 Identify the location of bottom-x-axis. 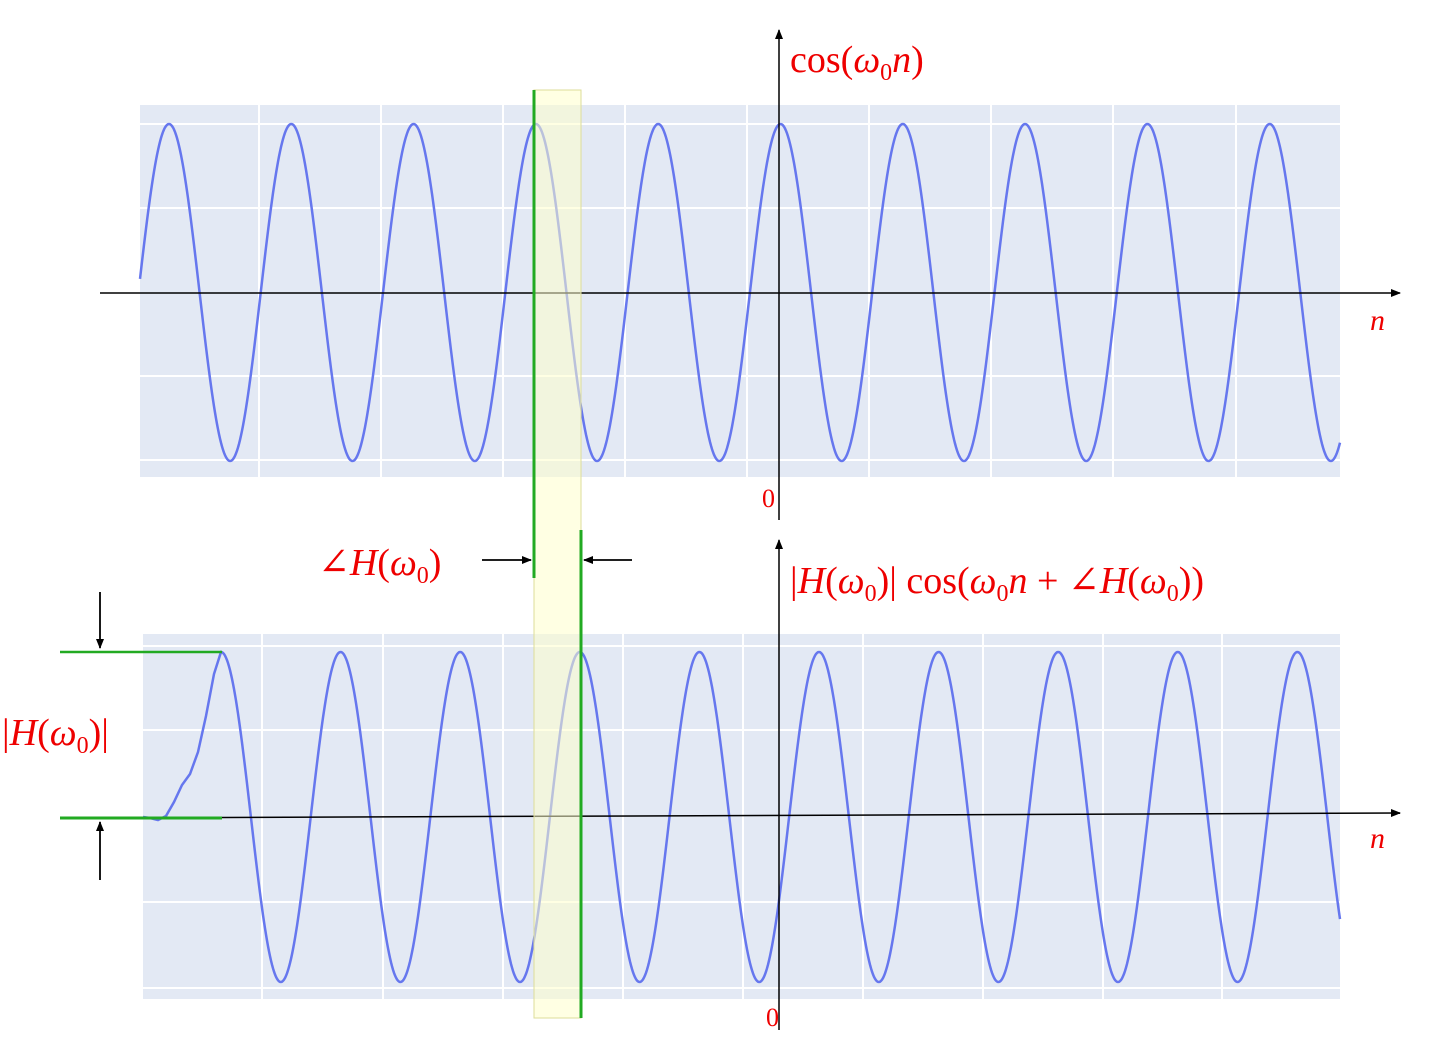
(750, 814).